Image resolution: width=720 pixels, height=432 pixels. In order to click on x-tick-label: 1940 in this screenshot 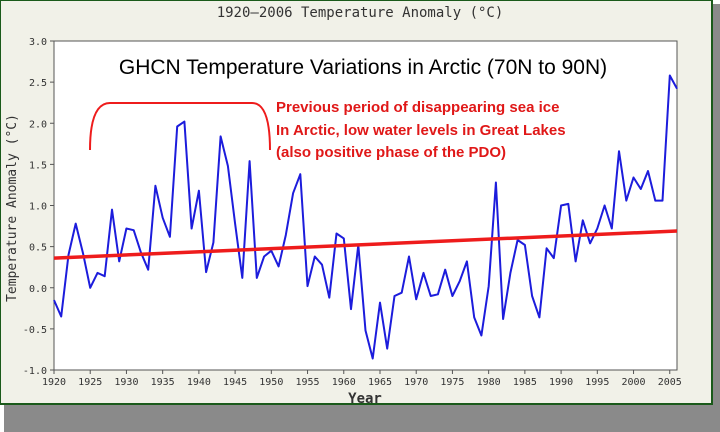, I will do `click(199, 382)`.